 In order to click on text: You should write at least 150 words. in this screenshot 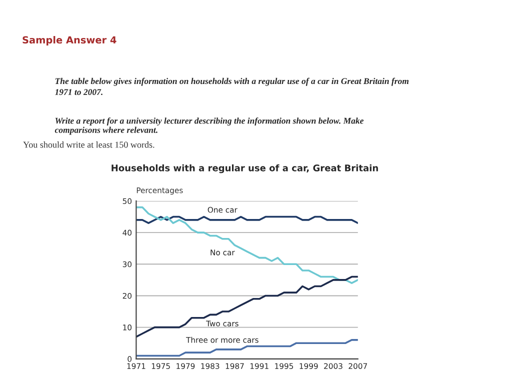, I will do `click(88, 144)`.